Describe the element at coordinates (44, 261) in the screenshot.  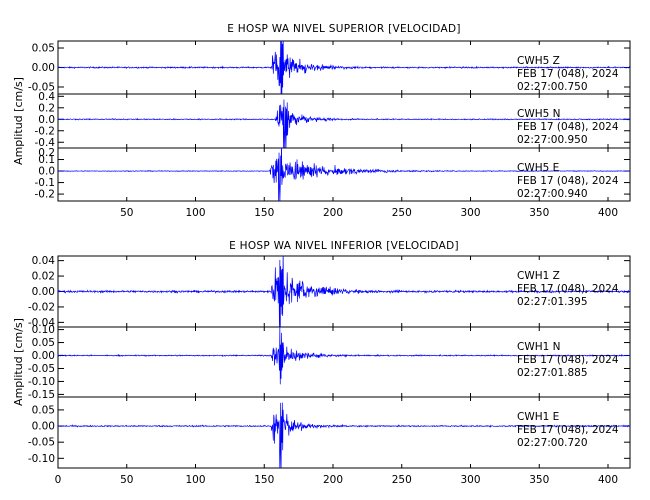
I see `y-tick-label: 0.04` at that location.